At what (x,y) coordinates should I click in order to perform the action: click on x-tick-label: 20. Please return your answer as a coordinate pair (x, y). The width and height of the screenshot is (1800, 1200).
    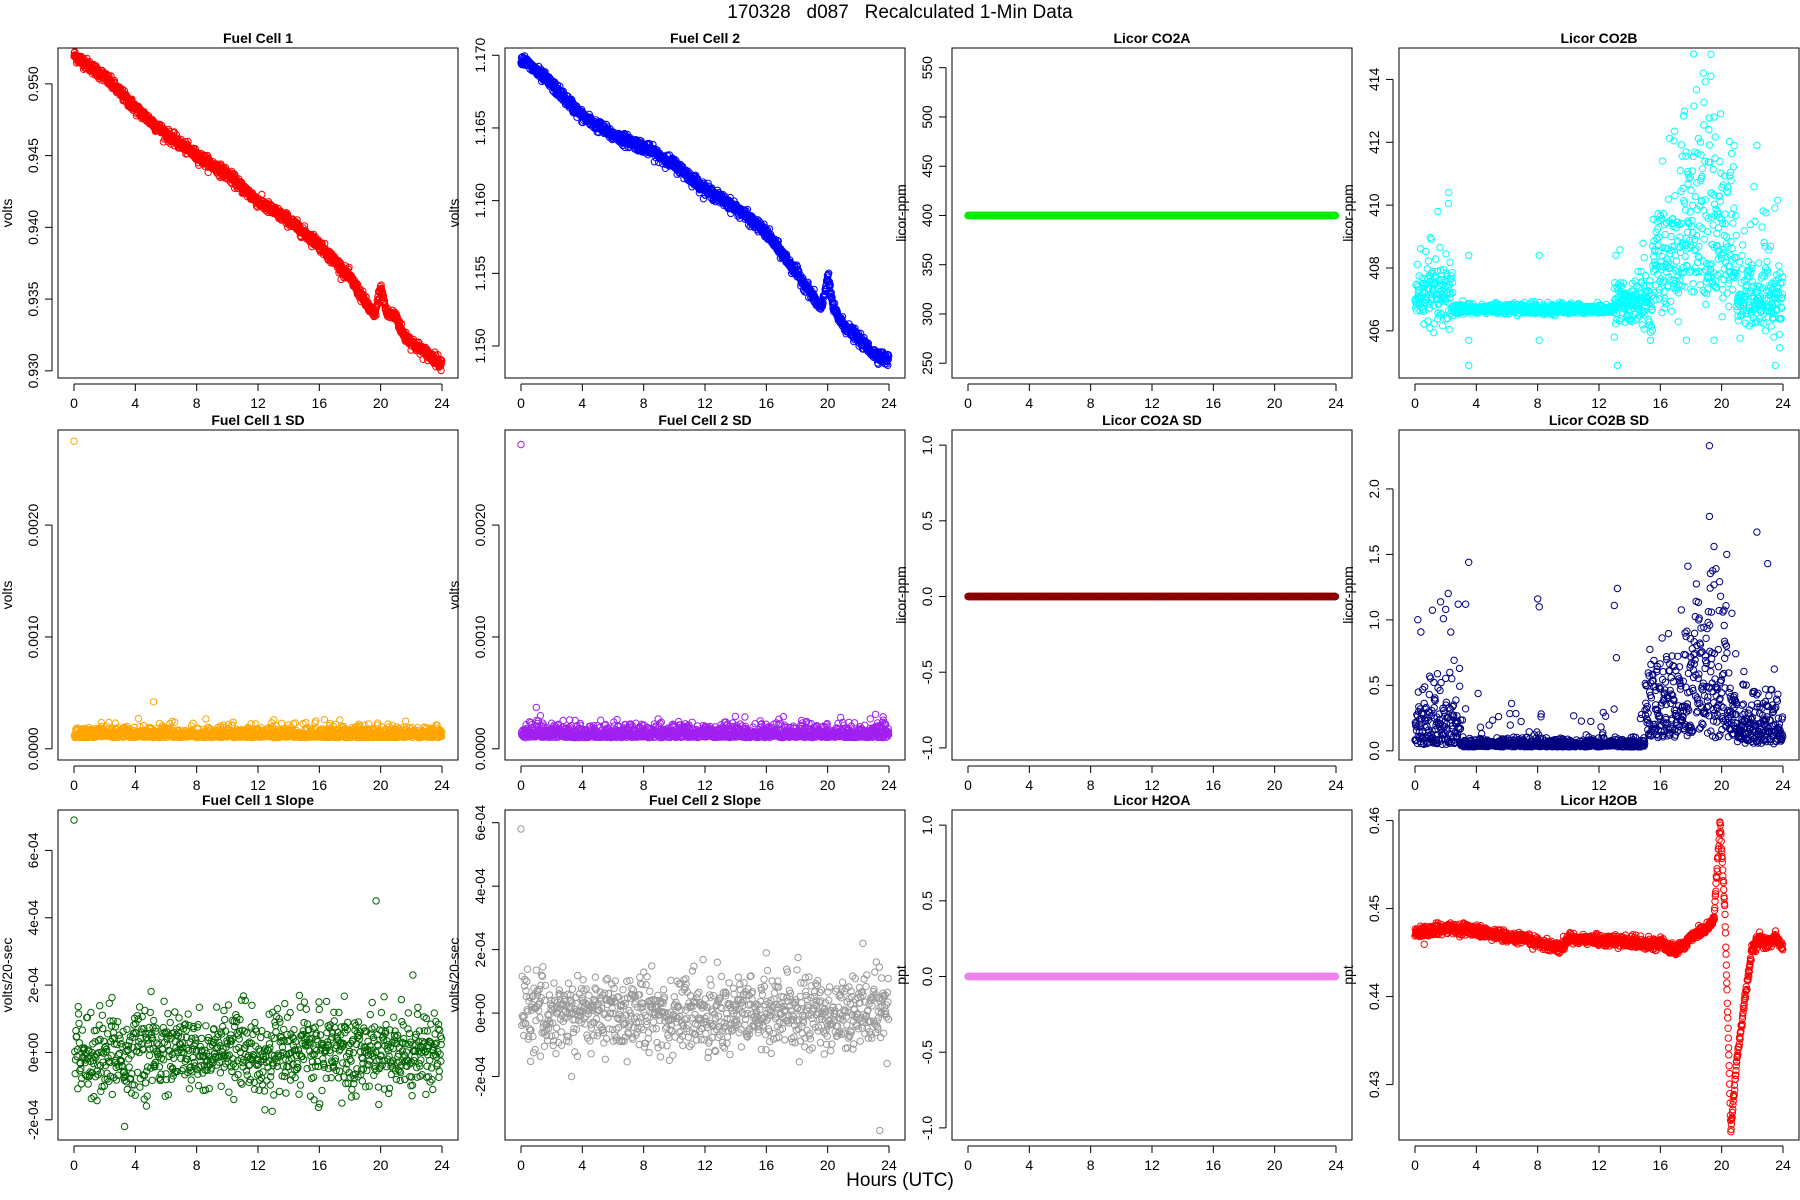
    Looking at the image, I should click on (1275, 403).